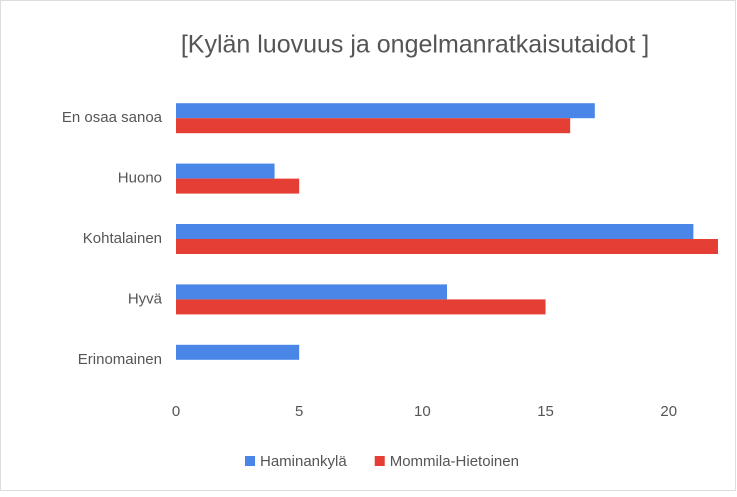 The width and height of the screenshot is (737, 497). Describe the element at coordinates (422, 411) in the screenshot. I see `x-tick-label: 10` at that location.